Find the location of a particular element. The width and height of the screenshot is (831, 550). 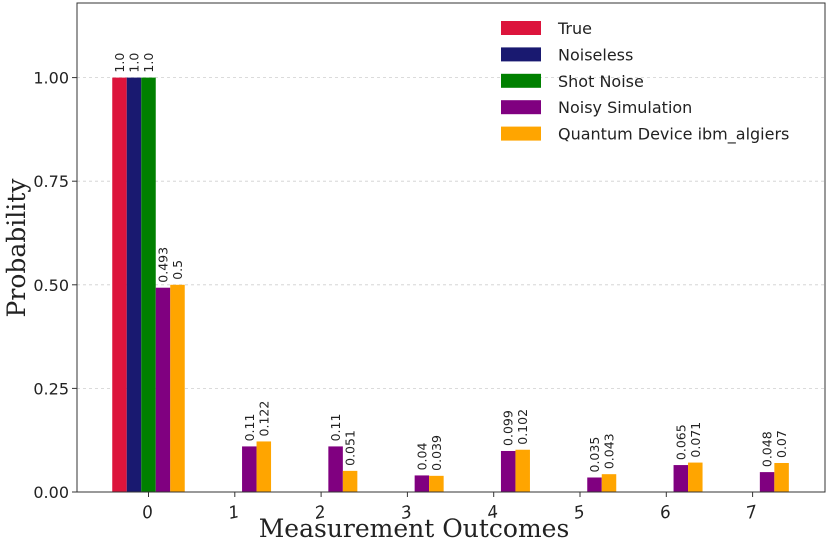

bar-value-label: 0.071 is located at coordinates (695, 440).